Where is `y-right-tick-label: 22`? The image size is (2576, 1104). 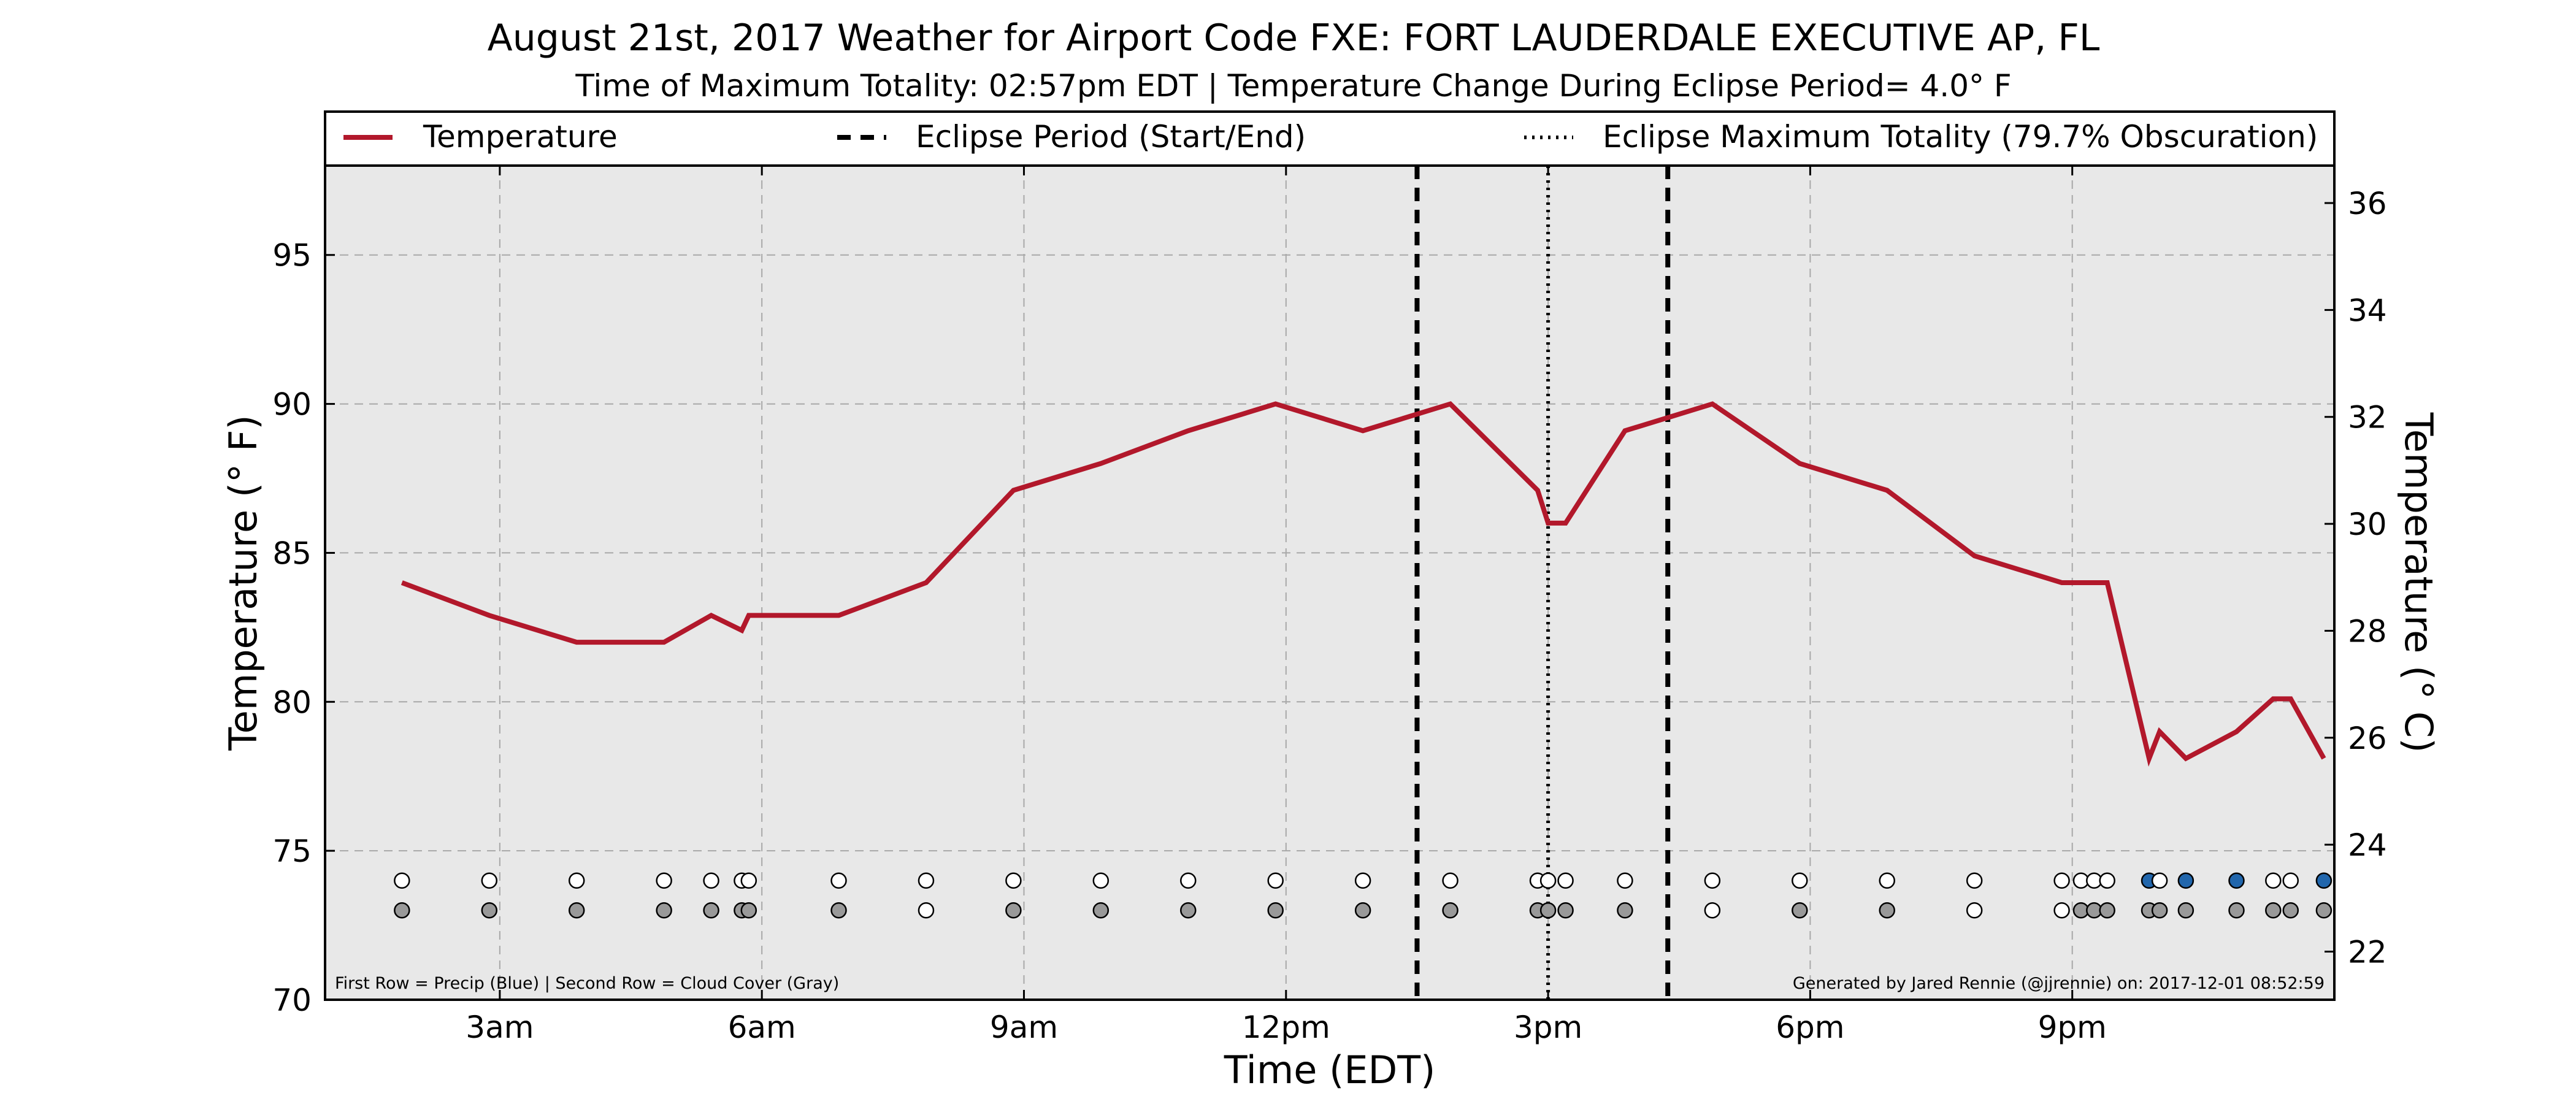 y-right-tick-label: 22 is located at coordinates (2367, 952).